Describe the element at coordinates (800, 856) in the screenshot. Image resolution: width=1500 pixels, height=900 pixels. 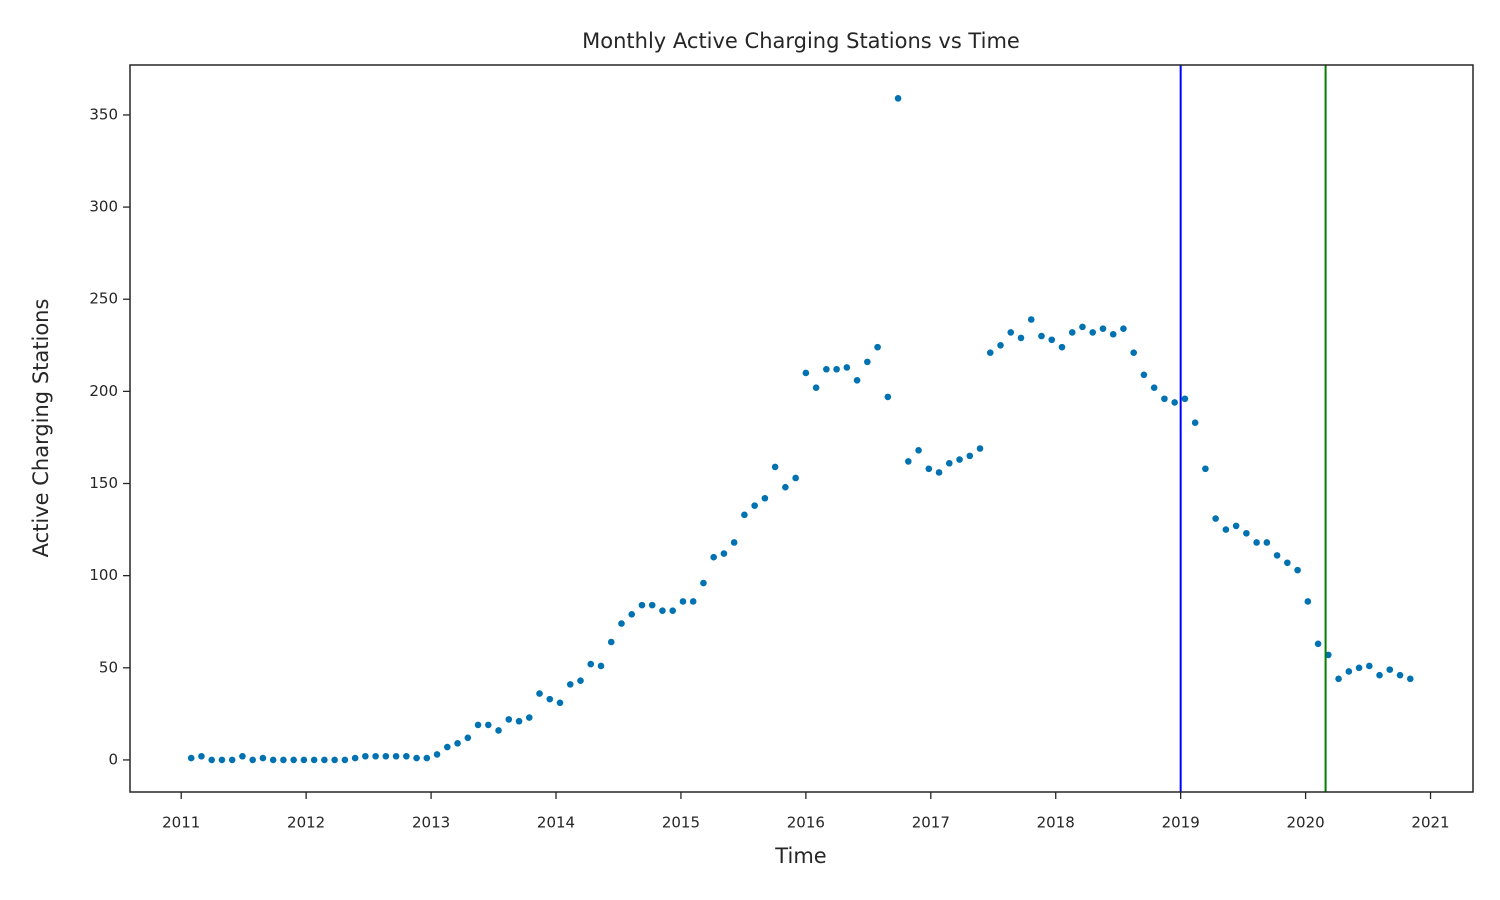
I see `x-axis-label: Time` at that location.